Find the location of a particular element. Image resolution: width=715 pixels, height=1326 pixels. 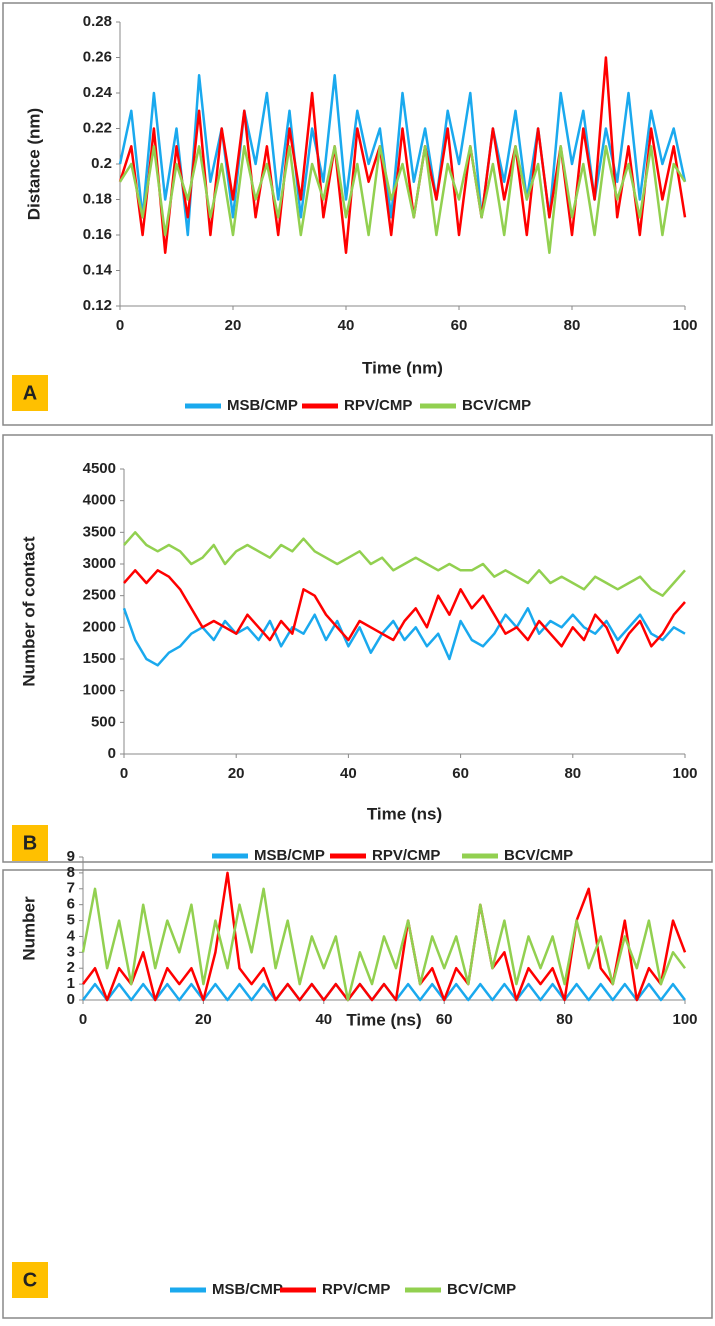

y-tick-label: 500 is located at coordinates (103, 721).